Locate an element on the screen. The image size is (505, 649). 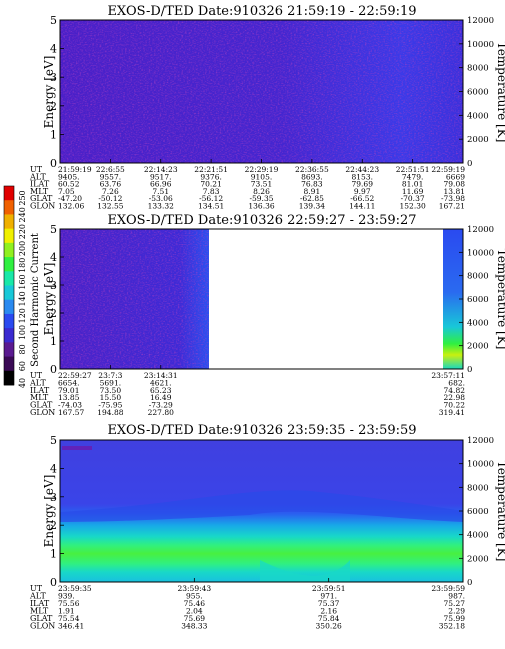
table-cell: 987. is located at coordinates (456, 596).